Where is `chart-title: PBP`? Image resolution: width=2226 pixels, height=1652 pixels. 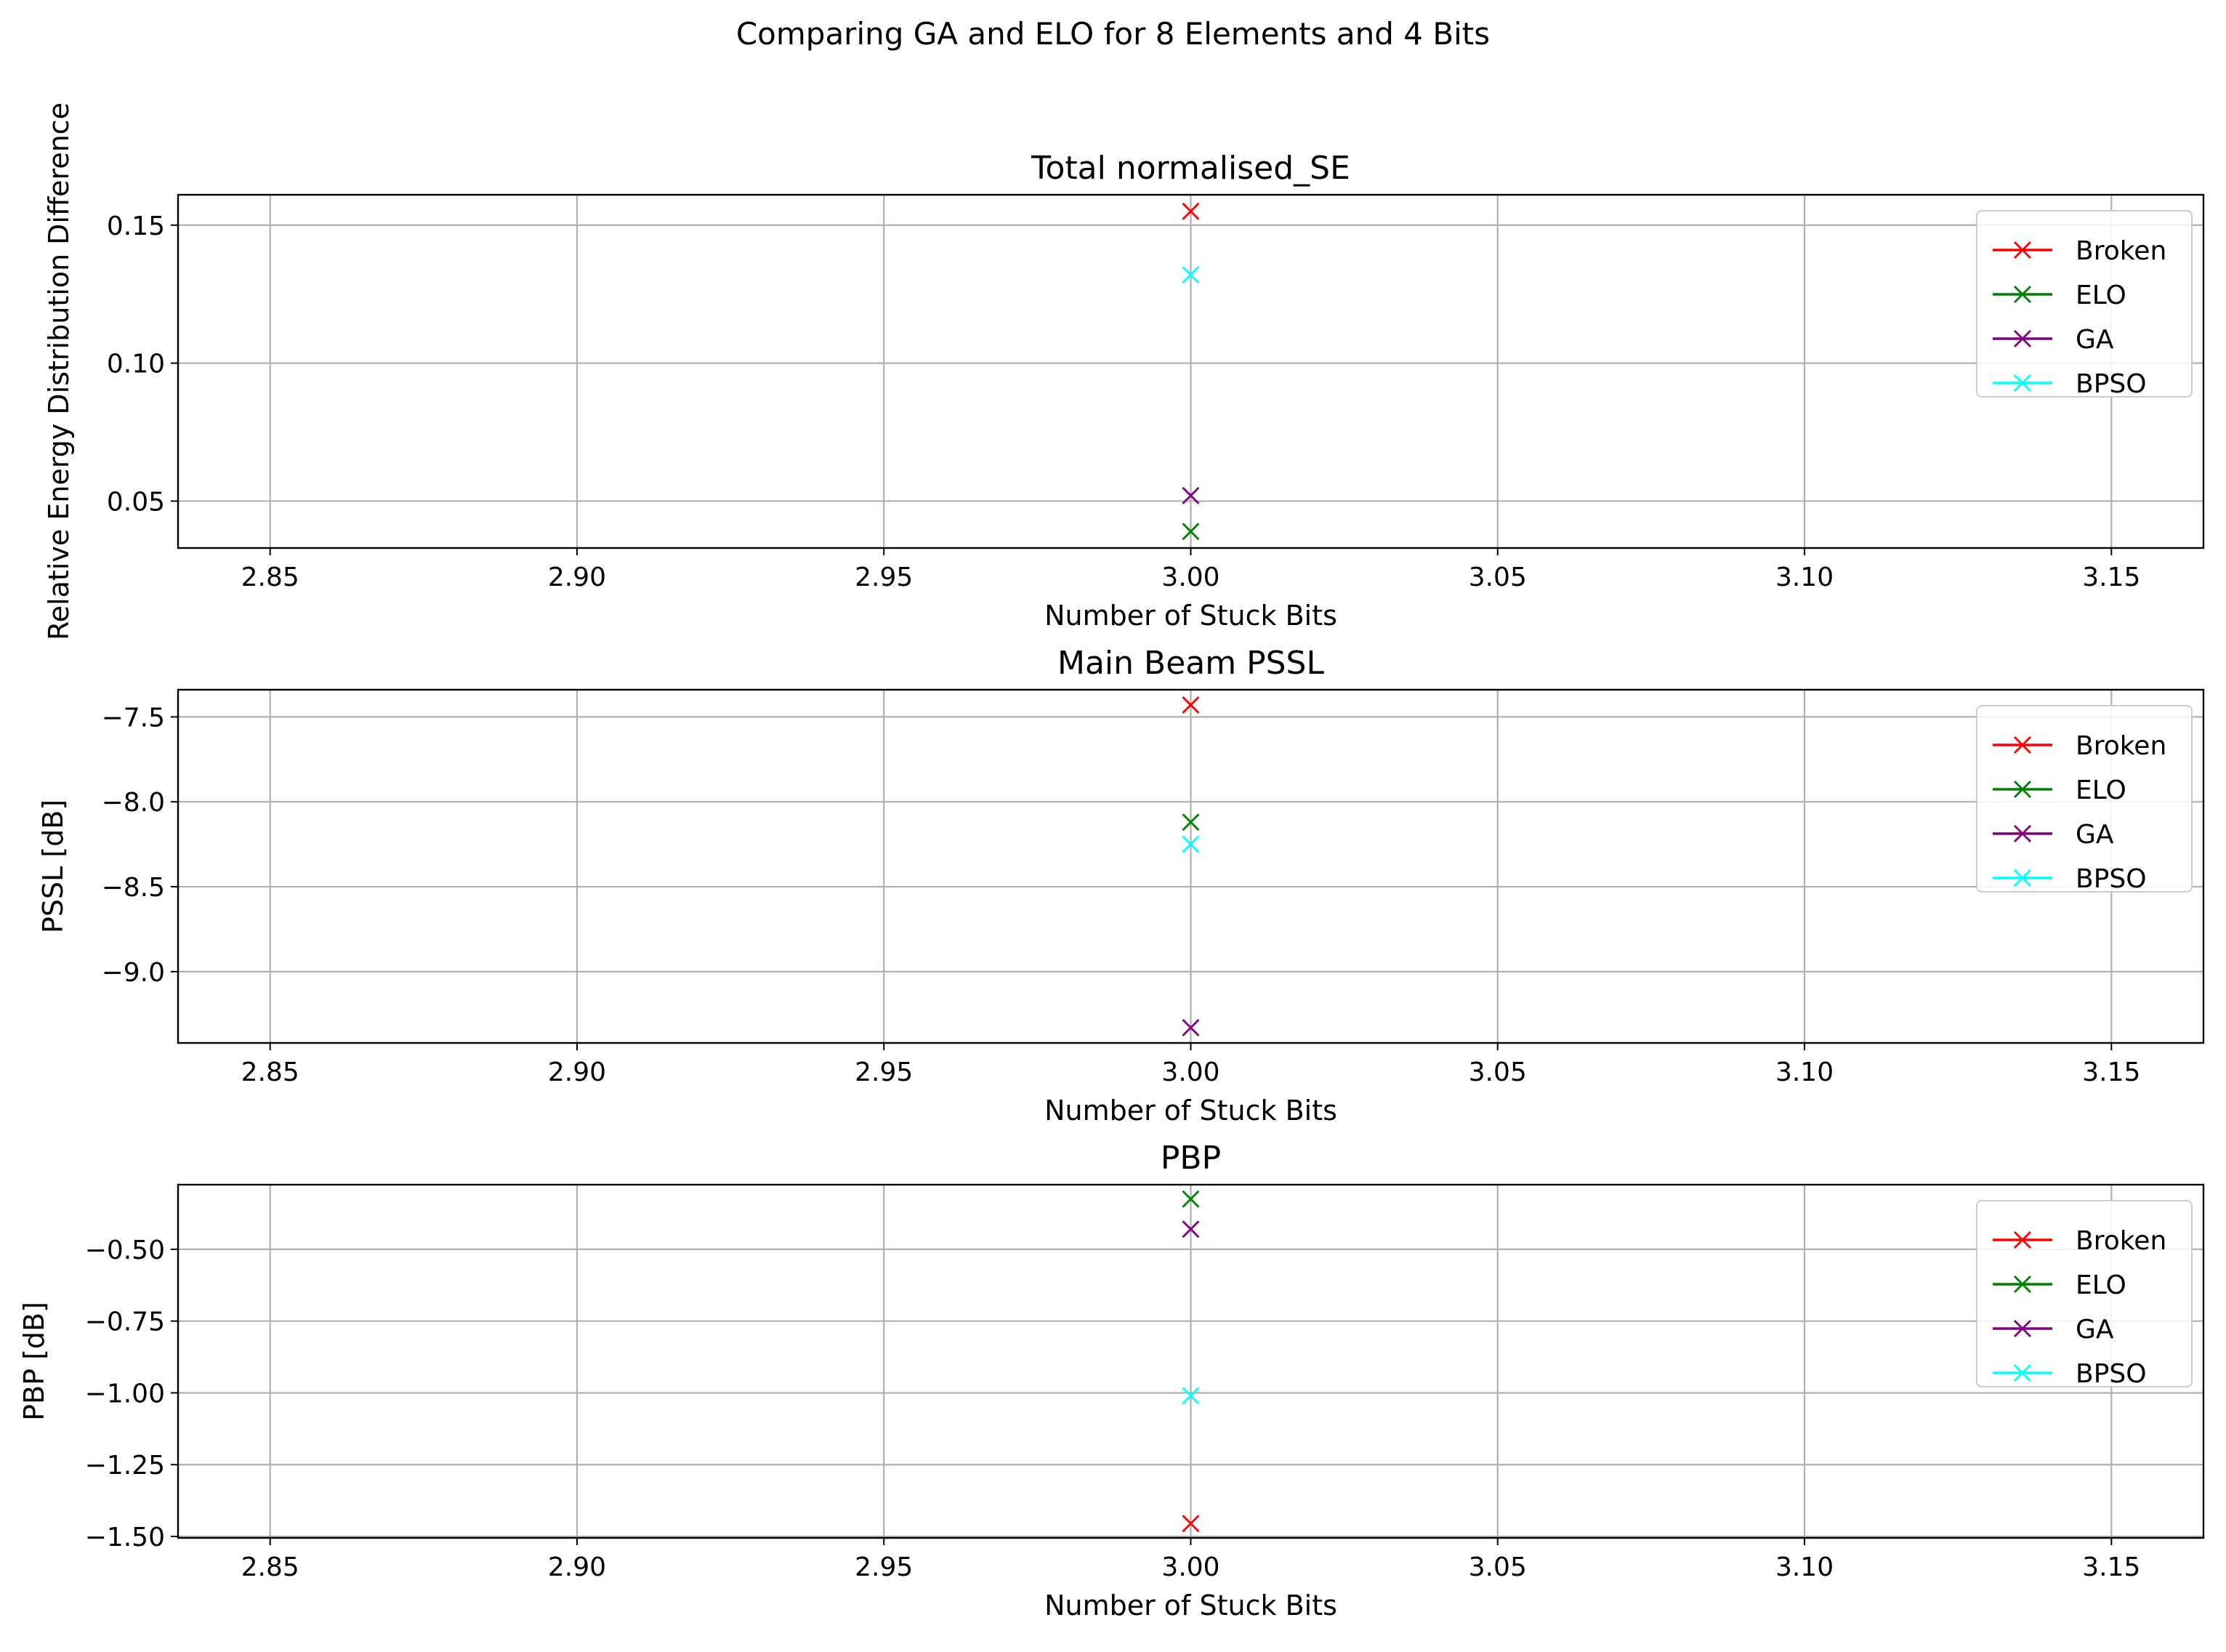 chart-title: PBP is located at coordinates (1191, 1158).